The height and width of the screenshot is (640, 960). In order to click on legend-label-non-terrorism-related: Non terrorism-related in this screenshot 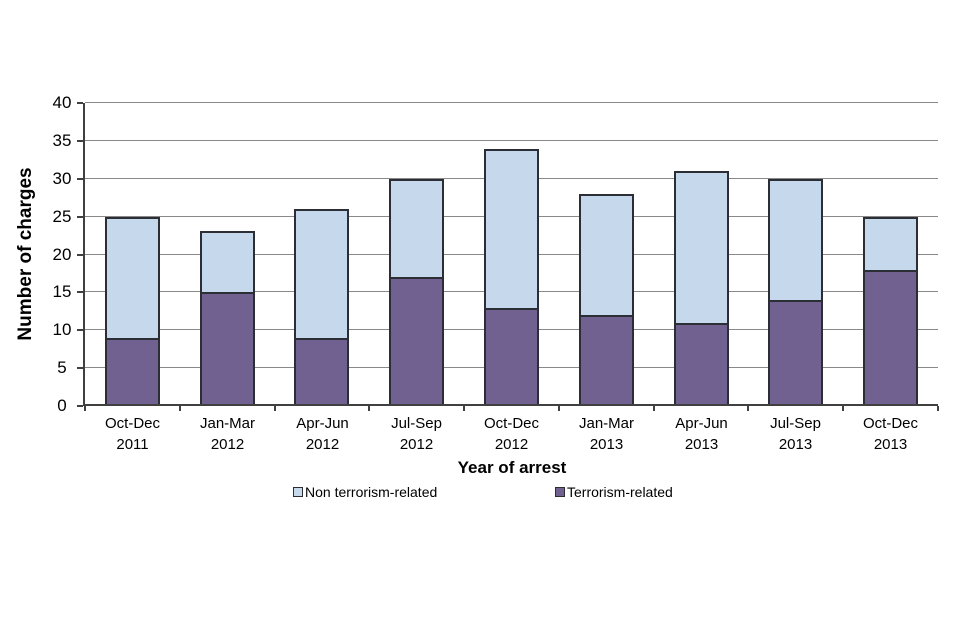, I will do `click(371, 492)`.